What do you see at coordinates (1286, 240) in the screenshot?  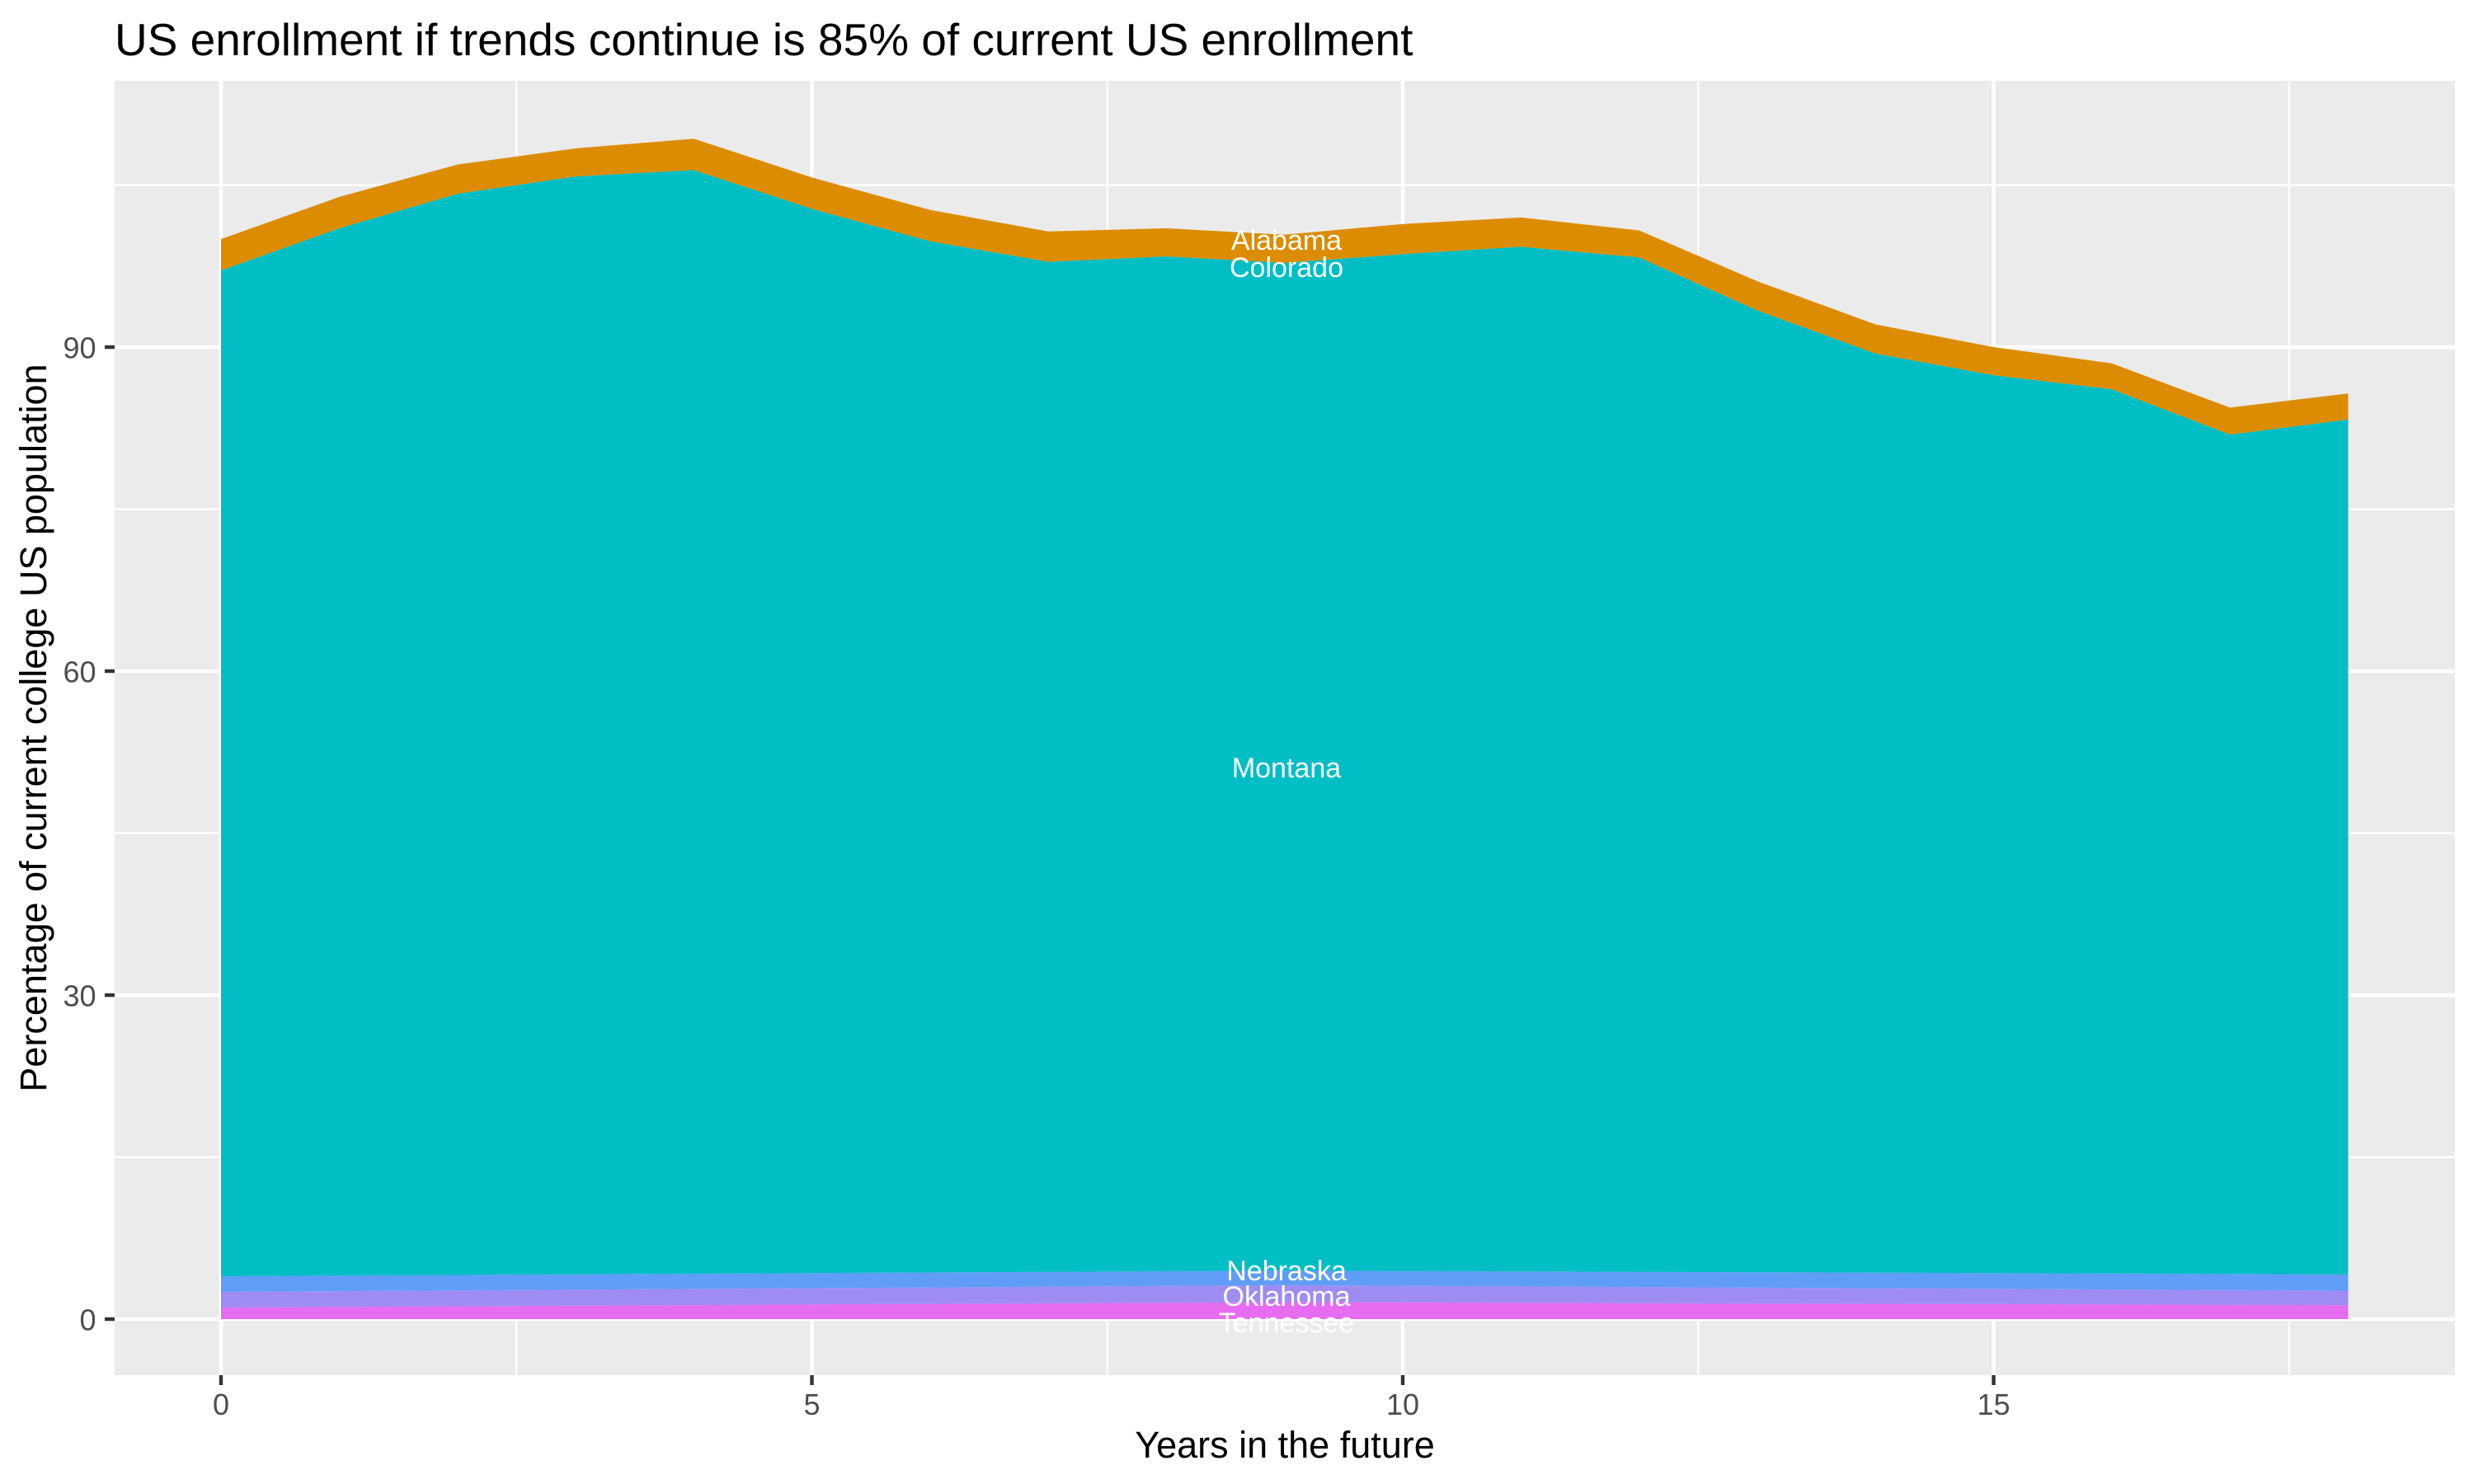 I see `svg-text: Alabama` at bounding box center [1286, 240].